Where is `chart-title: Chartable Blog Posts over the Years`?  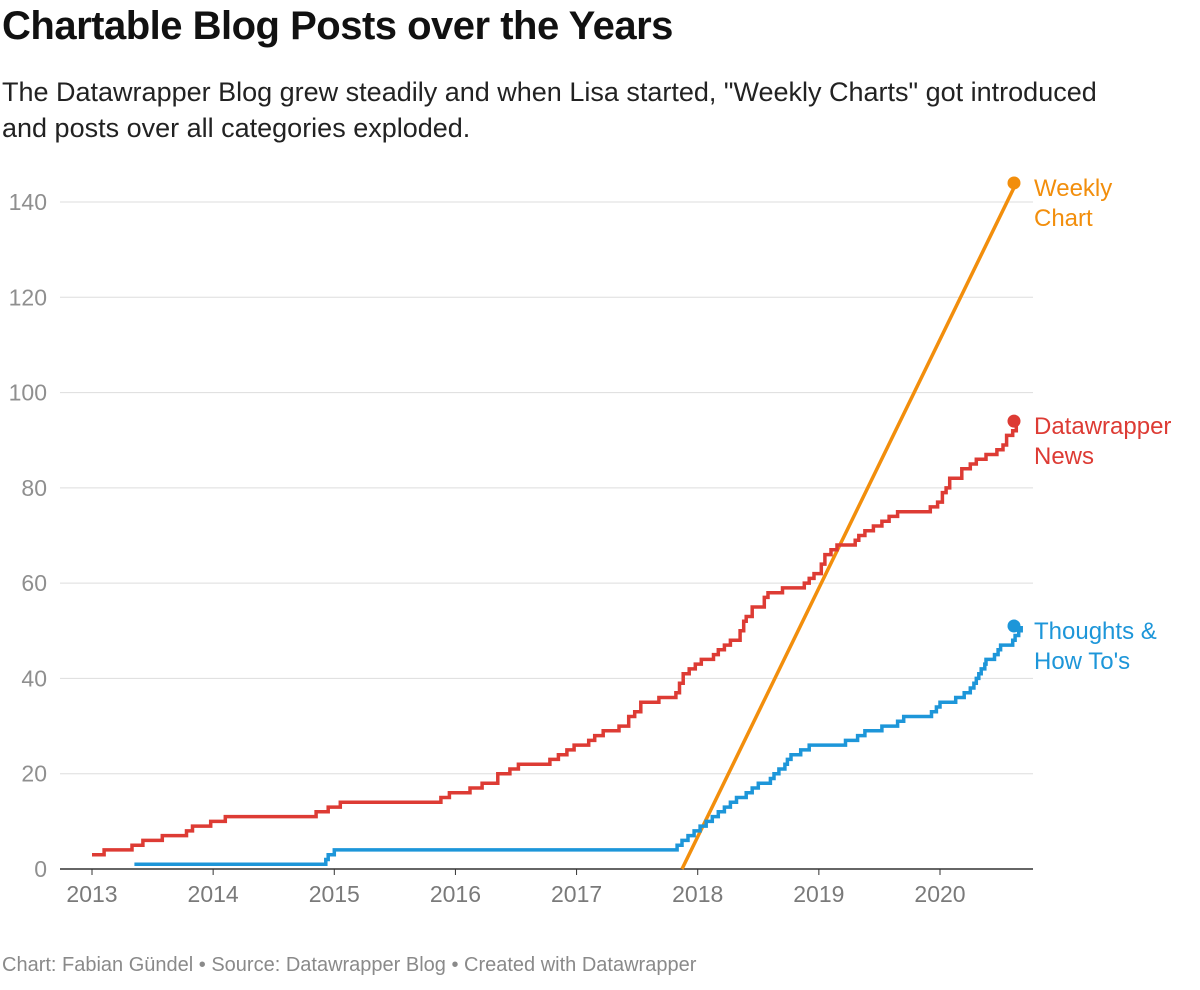 chart-title: Chartable Blog Posts over the Years is located at coordinates (337, 26).